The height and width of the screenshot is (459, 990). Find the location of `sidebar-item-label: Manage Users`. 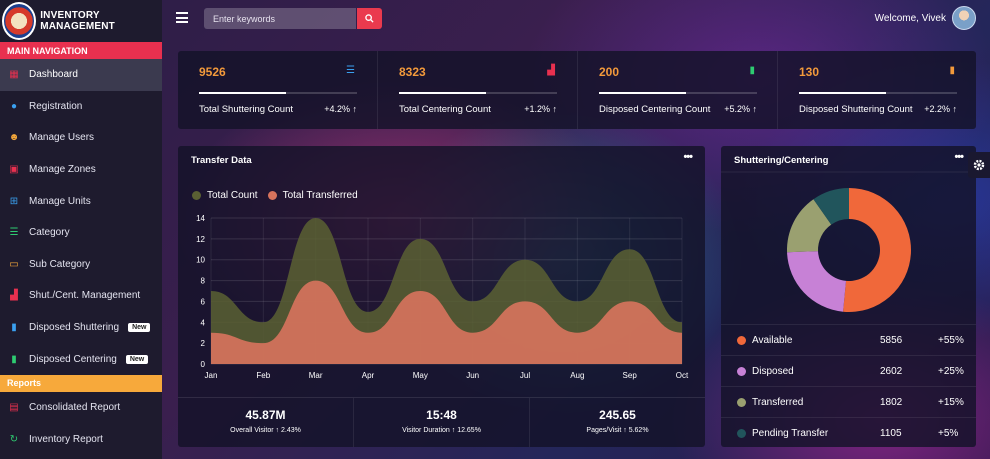

sidebar-item-label: Manage Users is located at coordinates (62, 138).